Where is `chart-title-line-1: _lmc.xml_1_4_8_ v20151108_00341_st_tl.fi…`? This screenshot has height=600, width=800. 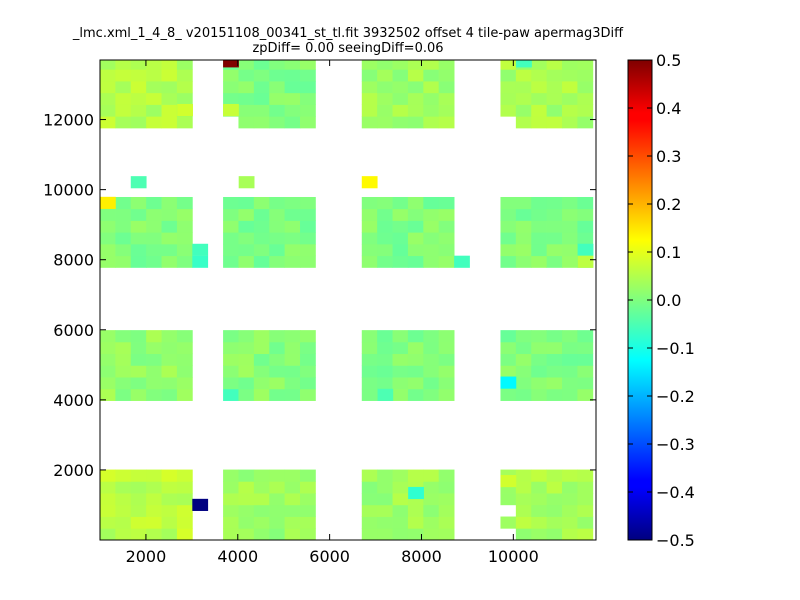
chart-title-line-1: _lmc.xml_1_4_8_ v20151108_00341_st_tl.fi… is located at coordinates (348, 33).